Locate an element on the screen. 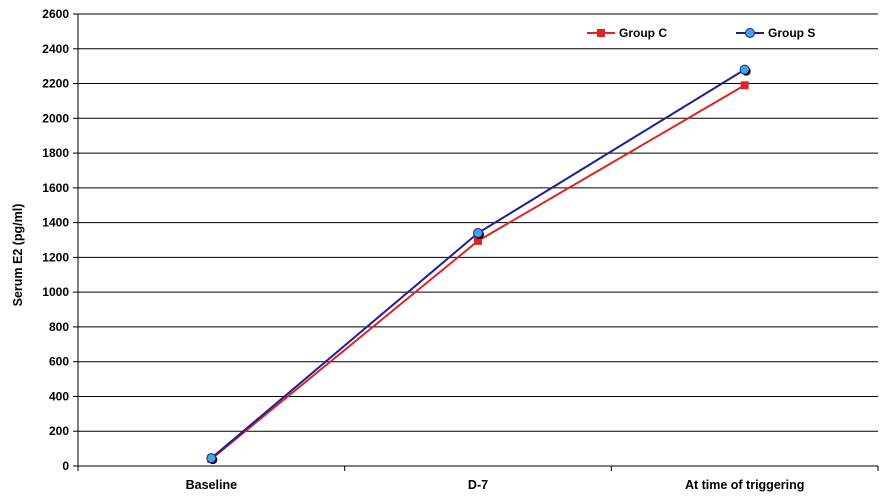  y-tick-label: 1800 is located at coordinates (55, 153).